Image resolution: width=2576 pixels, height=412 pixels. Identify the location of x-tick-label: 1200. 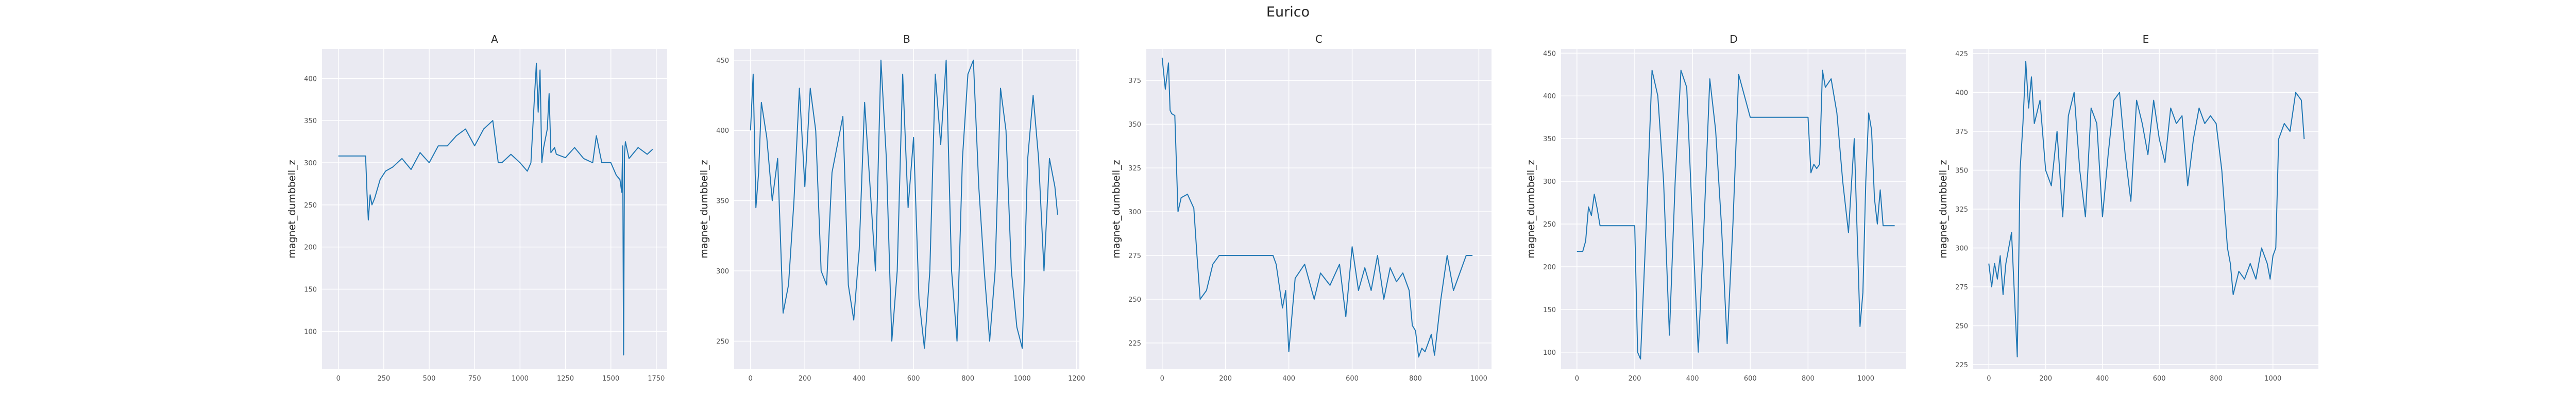
(1076, 379).